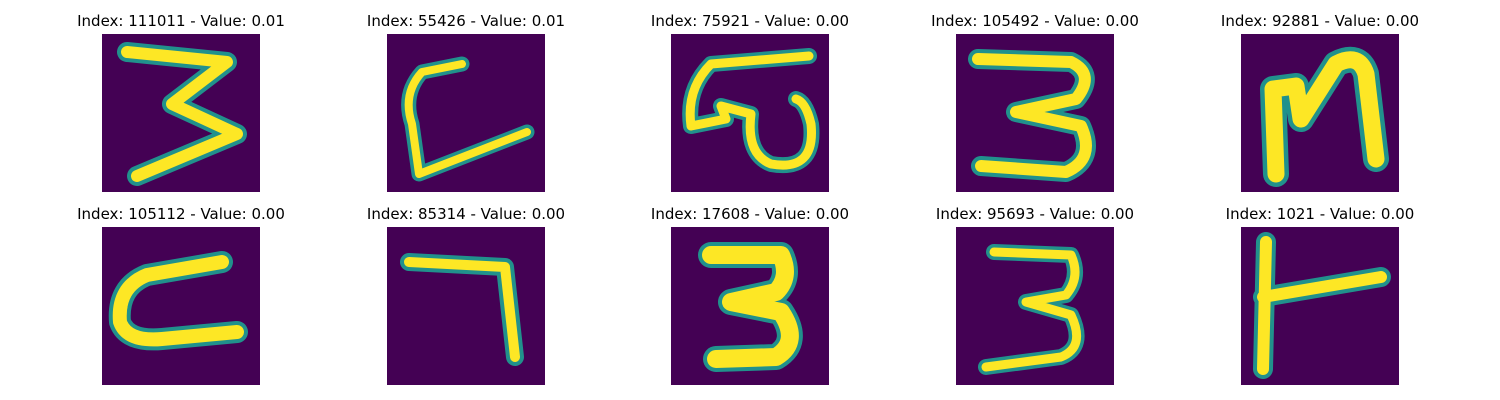 This screenshot has width=1500, height=400. Describe the element at coordinates (466, 214) in the screenshot. I see `panel-title: Index: 85314 - Value: 0.00` at that location.